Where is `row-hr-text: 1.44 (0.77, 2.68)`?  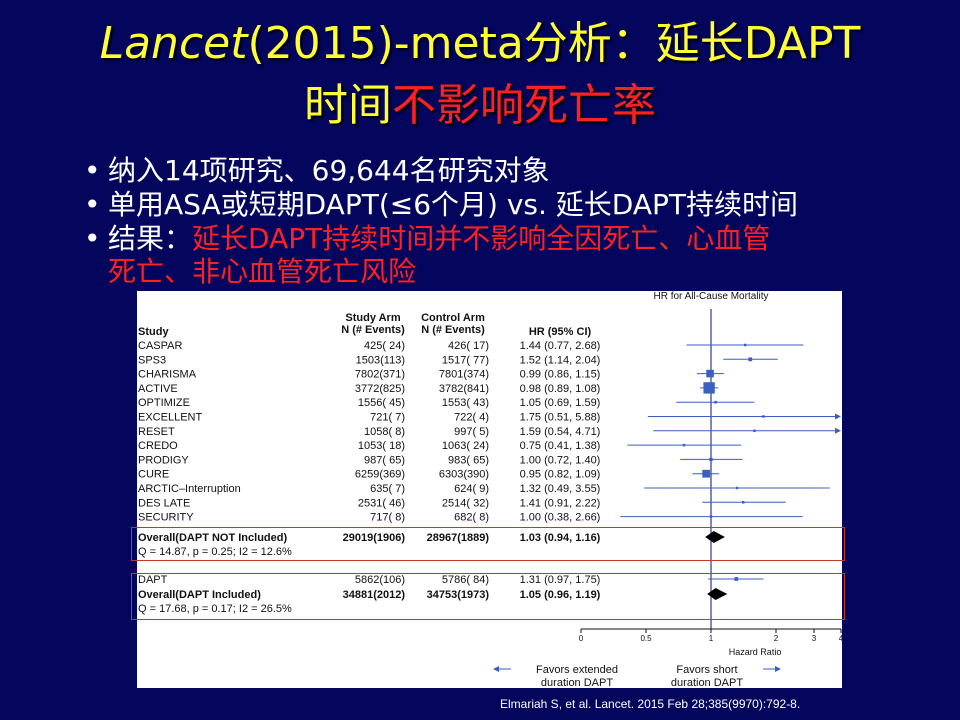
row-hr-text: 1.44 (0.77, 2.68) is located at coordinates (560, 346).